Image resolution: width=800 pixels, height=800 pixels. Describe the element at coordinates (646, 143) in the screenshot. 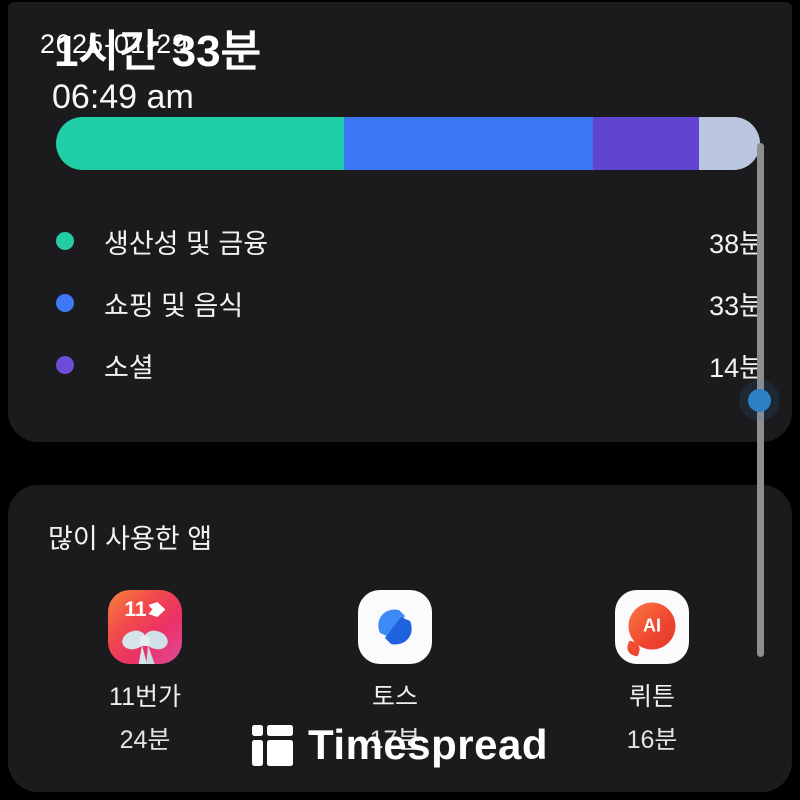

I see `bar-segment-social` at that location.